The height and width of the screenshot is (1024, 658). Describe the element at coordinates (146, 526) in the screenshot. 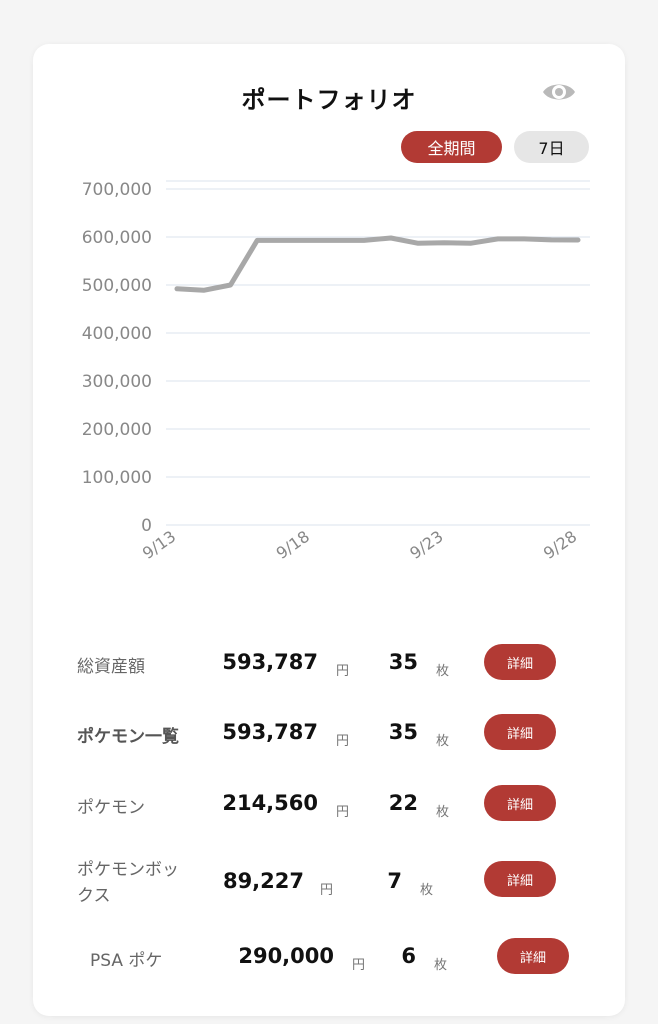

I see `y-tick-label: 0` at that location.